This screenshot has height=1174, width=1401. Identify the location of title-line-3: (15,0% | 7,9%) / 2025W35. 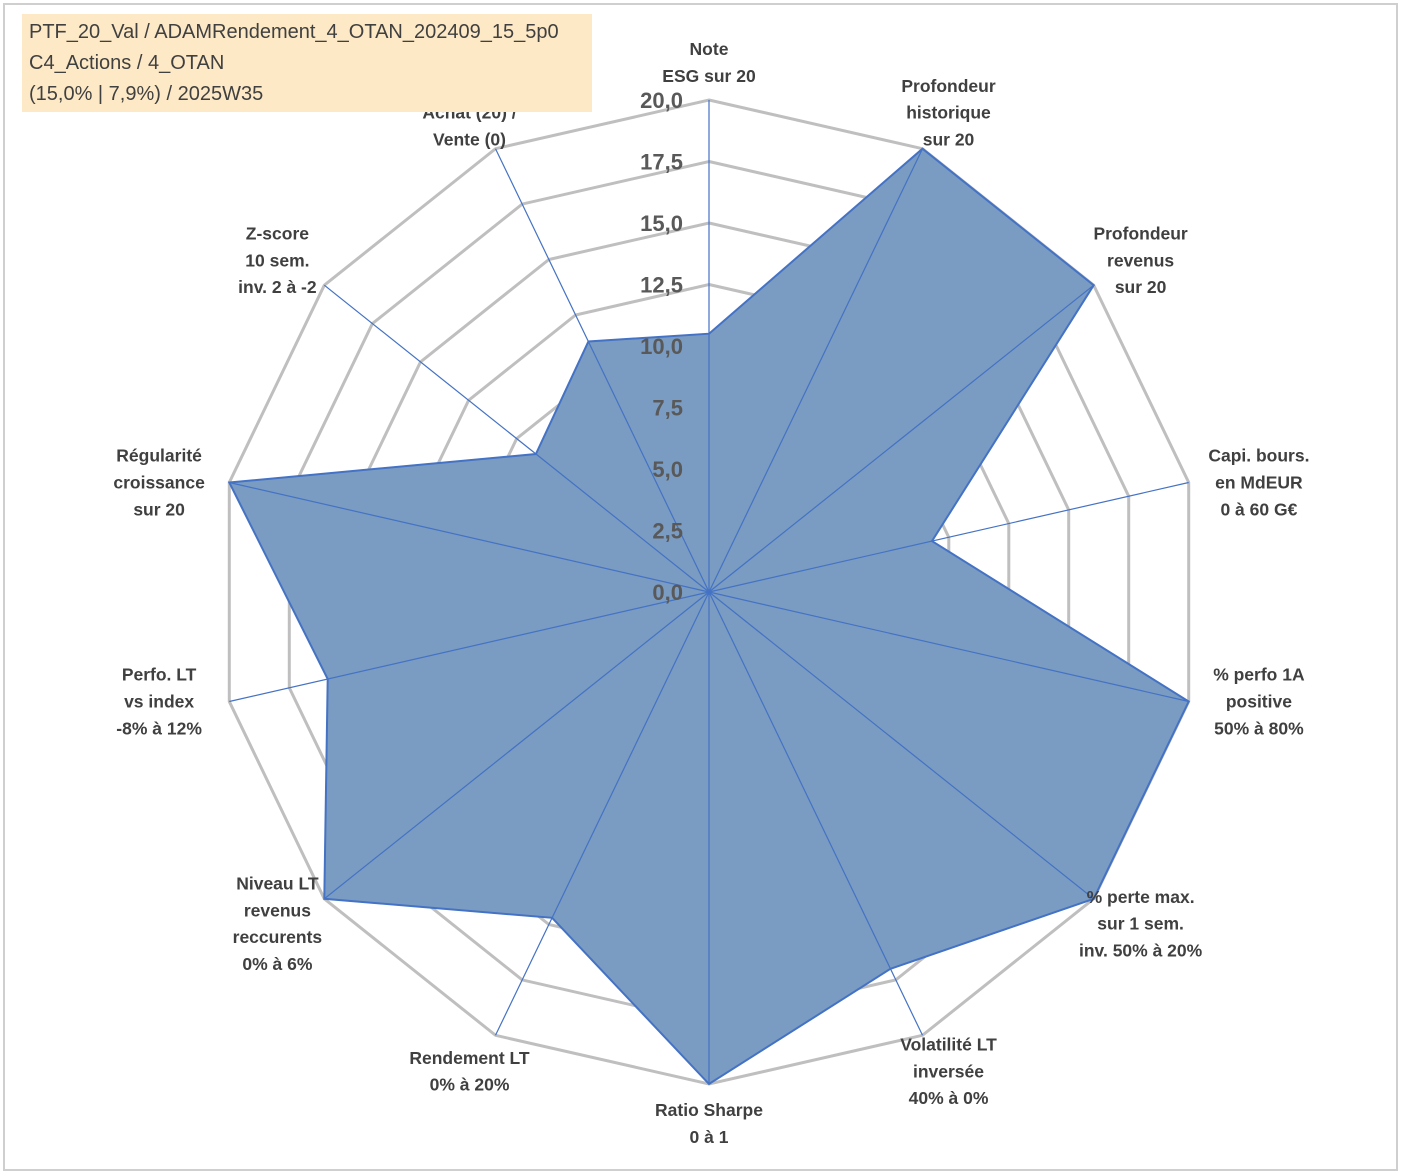
(146, 94).